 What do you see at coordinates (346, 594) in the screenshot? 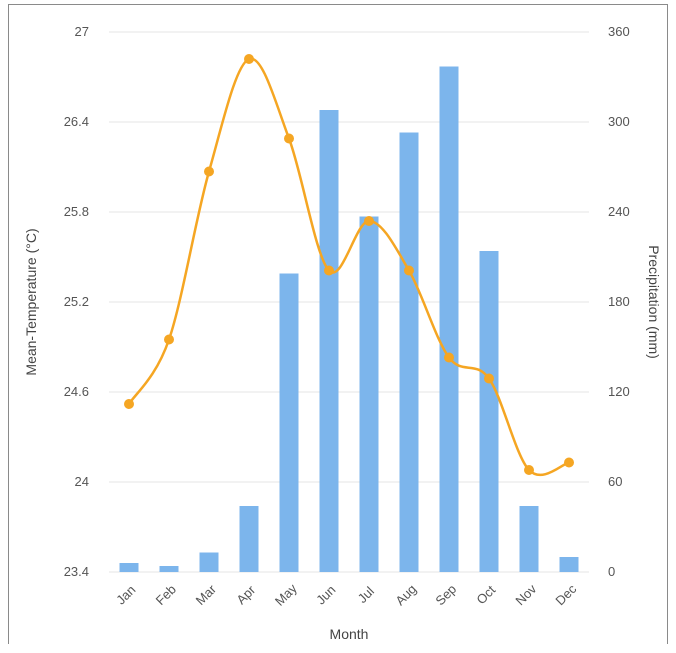
I see `x-axis-ticks: Jan Feb Mar Apr May Jun Jul Aug Sep Oct Nov Dec` at bounding box center [346, 594].